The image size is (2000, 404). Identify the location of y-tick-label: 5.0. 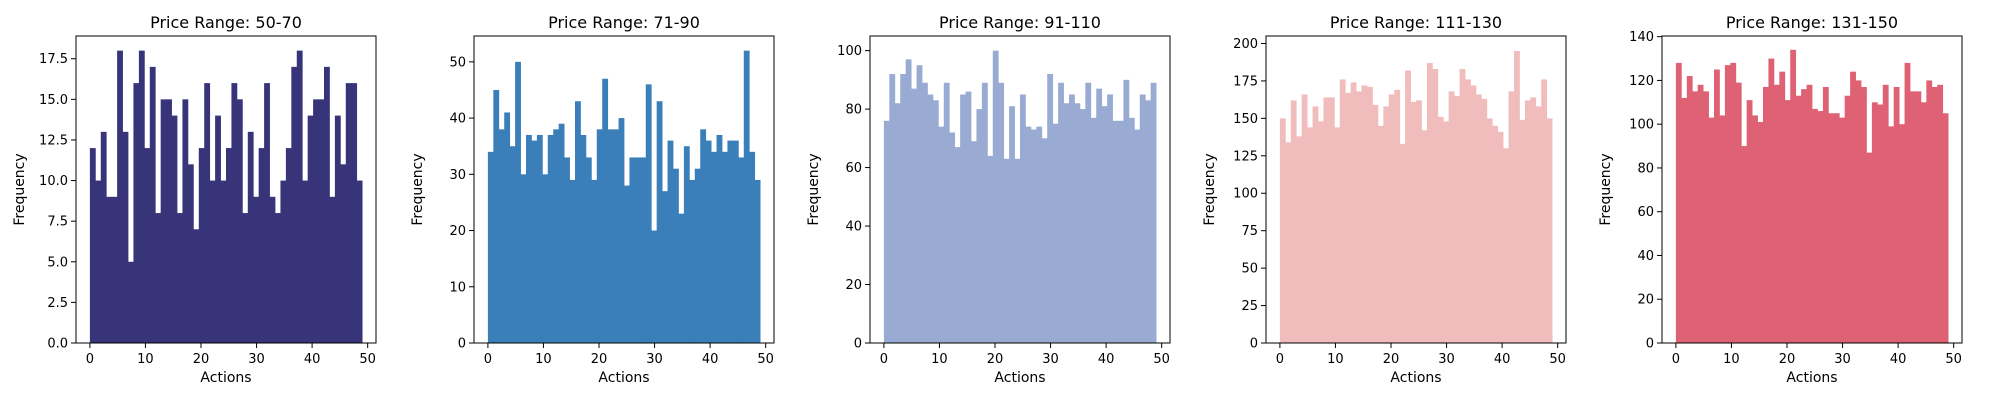
(57, 262).